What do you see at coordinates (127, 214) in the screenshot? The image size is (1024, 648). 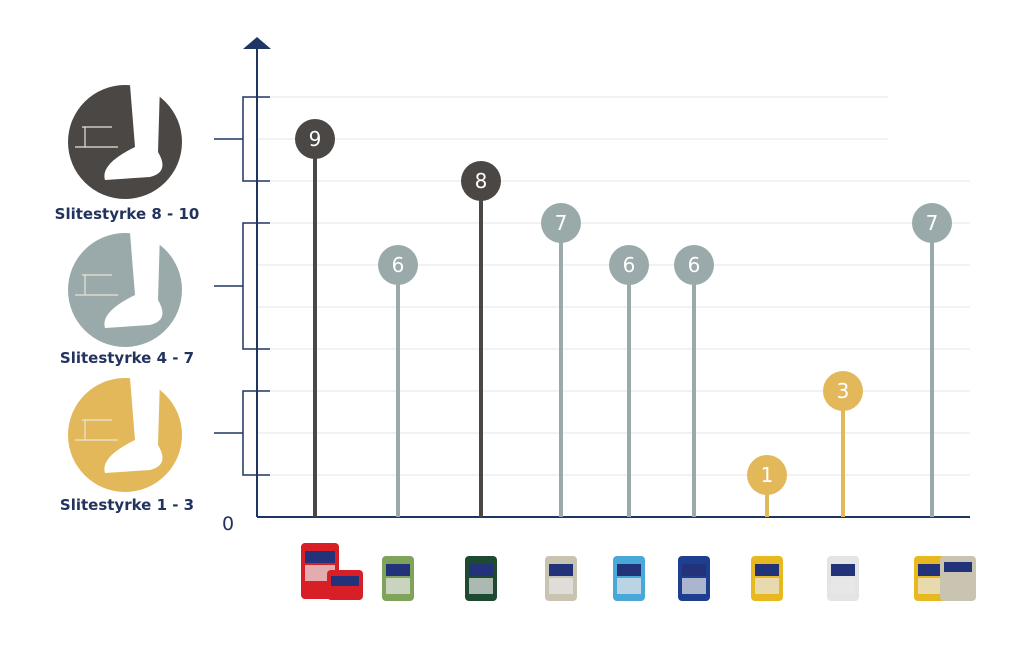 I see `band-label-high: Slitestyrke 8 - 10` at bounding box center [127, 214].